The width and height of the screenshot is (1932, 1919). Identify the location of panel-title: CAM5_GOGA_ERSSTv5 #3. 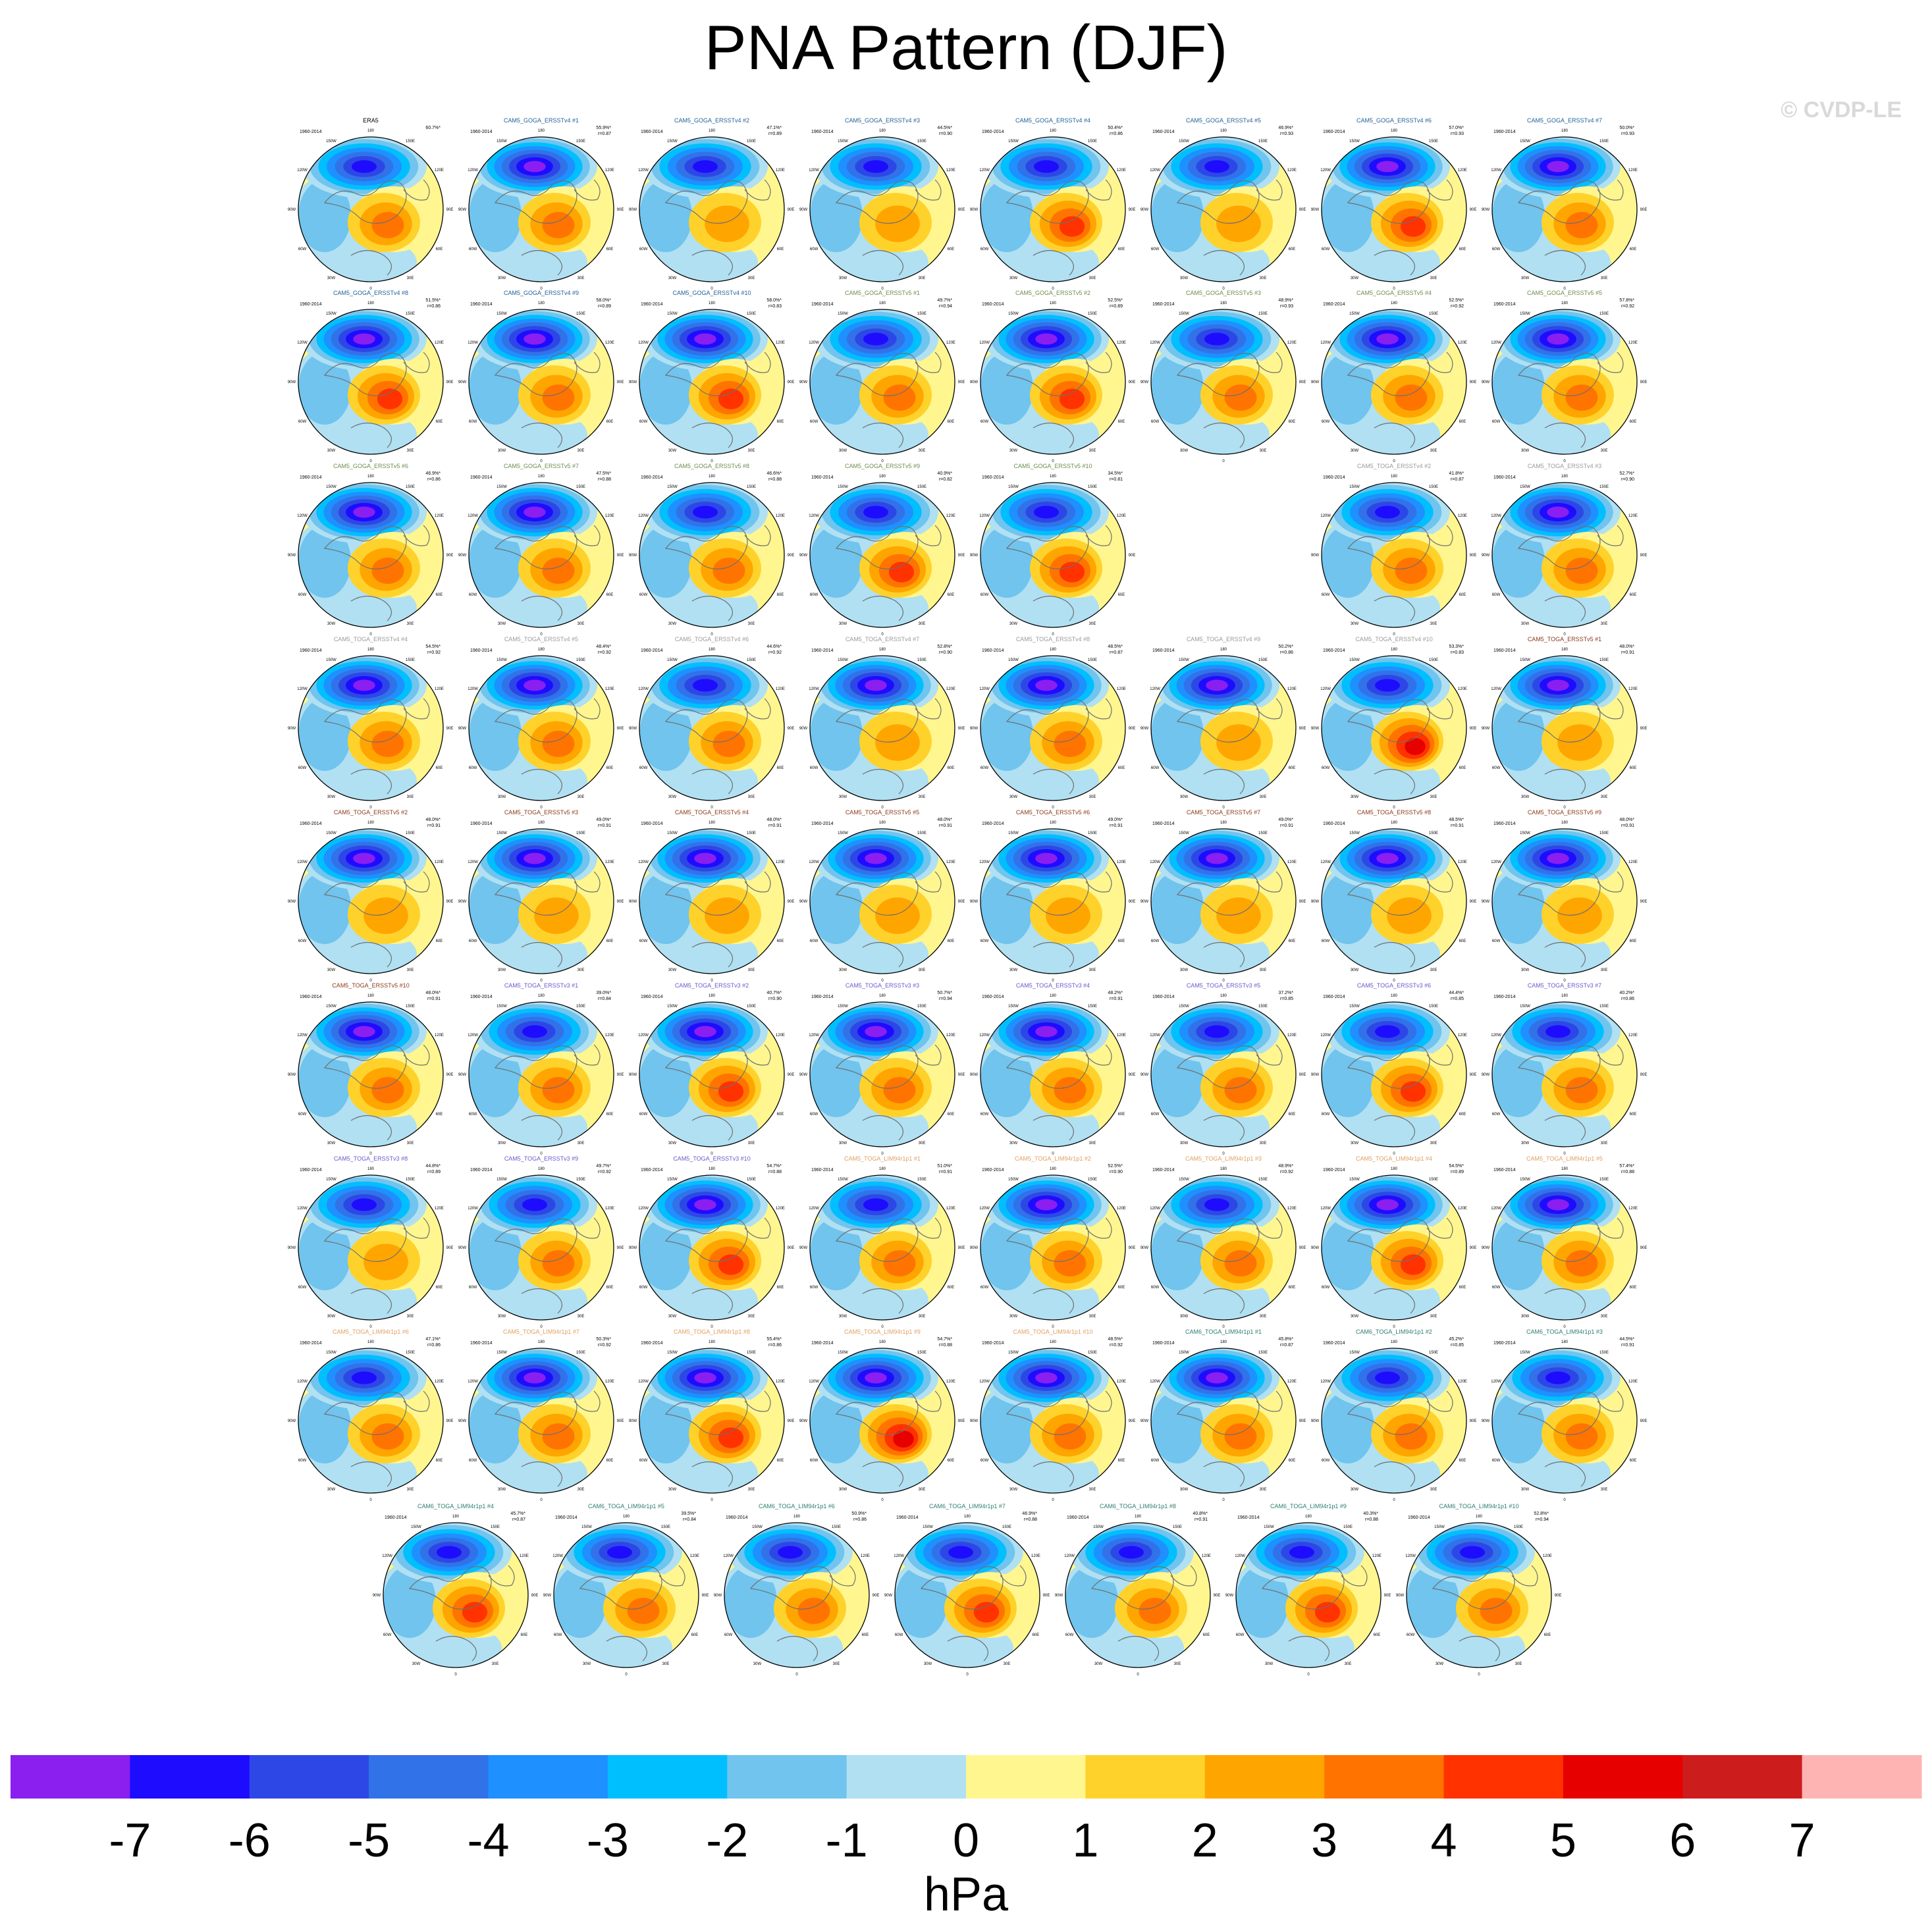
(1223, 293).